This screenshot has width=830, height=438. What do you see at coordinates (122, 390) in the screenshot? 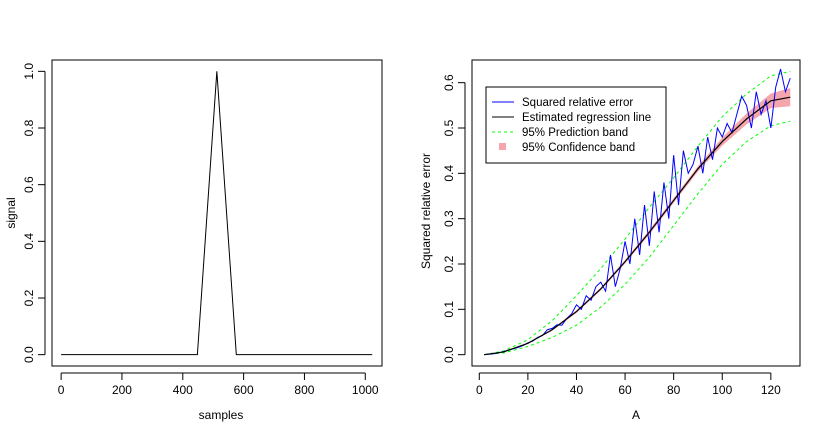
I see `signal-x-tick-label: 200` at bounding box center [122, 390].